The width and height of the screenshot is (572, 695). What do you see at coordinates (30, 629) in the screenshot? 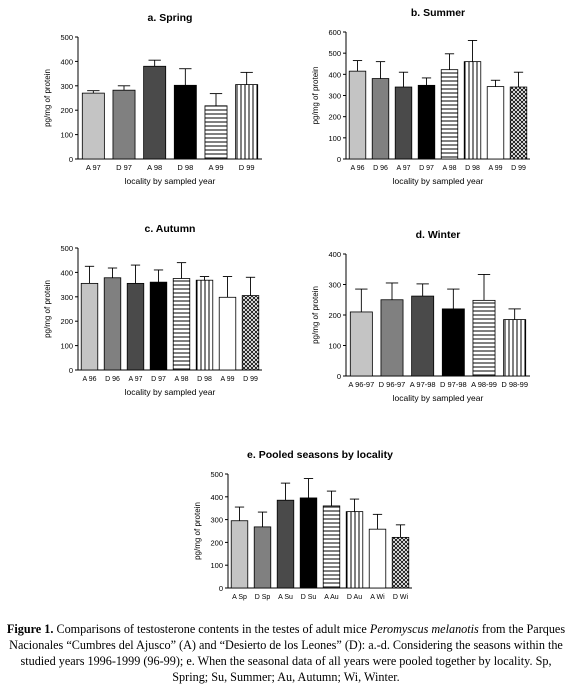
I see `caption-label: Figure 1.` at bounding box center [30, 629].